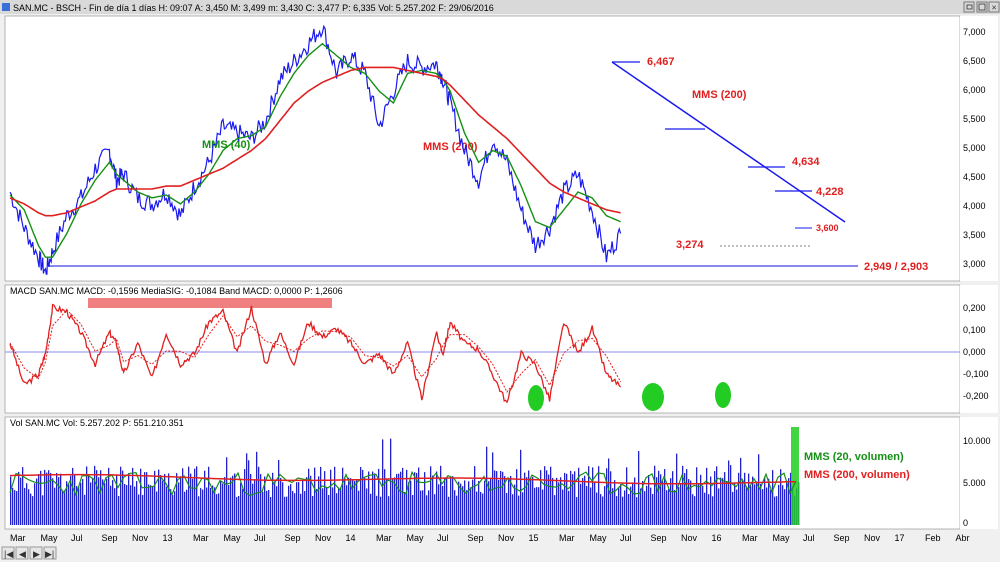 The height and width of the screenshot is (567, 1000). I want to click on x-tick-label: Mar, so click(567, 538).